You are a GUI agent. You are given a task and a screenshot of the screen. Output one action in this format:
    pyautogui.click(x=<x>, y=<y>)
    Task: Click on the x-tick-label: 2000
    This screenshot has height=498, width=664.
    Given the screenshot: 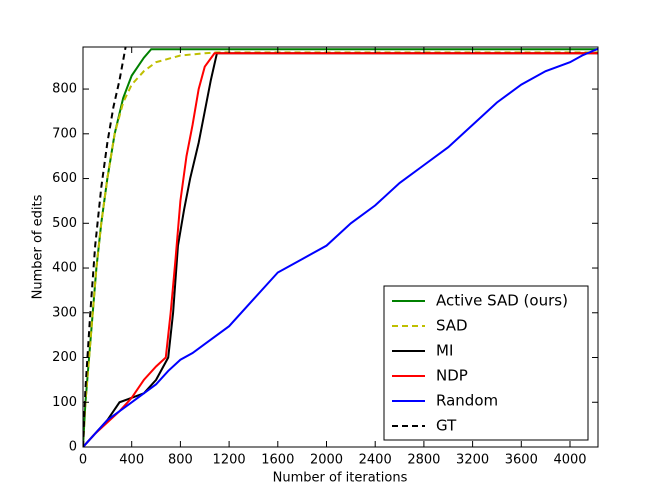 What is the action you would take?
    pyautogui.click(x=326, y=460)
    